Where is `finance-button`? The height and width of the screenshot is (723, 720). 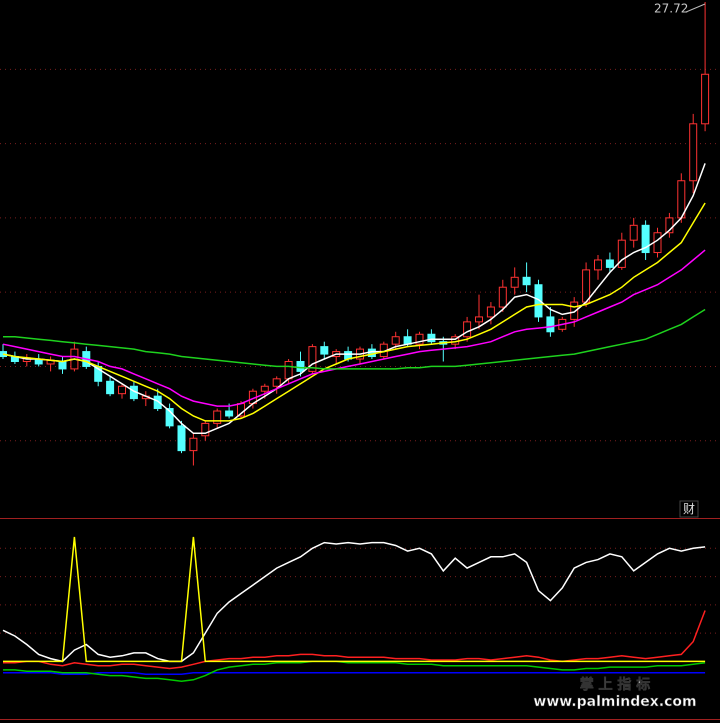 finance-button is located at coordinates (689, 509).